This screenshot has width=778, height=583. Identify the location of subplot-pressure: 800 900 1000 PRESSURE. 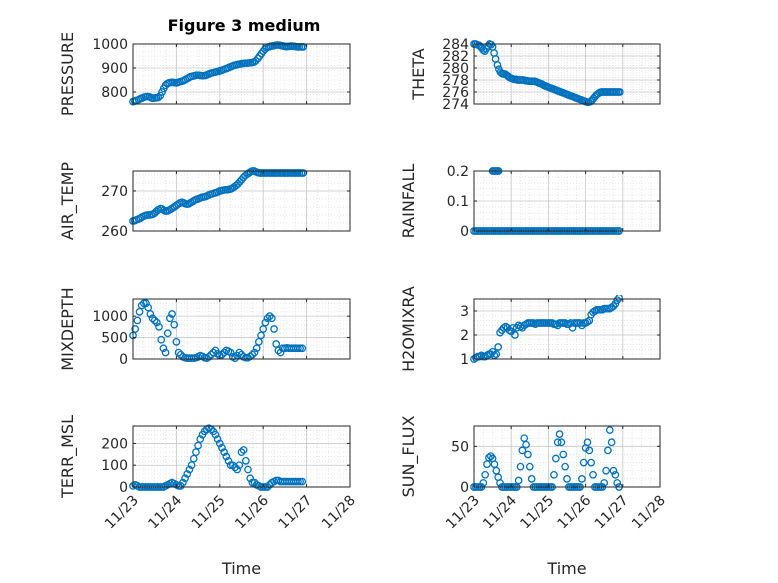
(204, 74).